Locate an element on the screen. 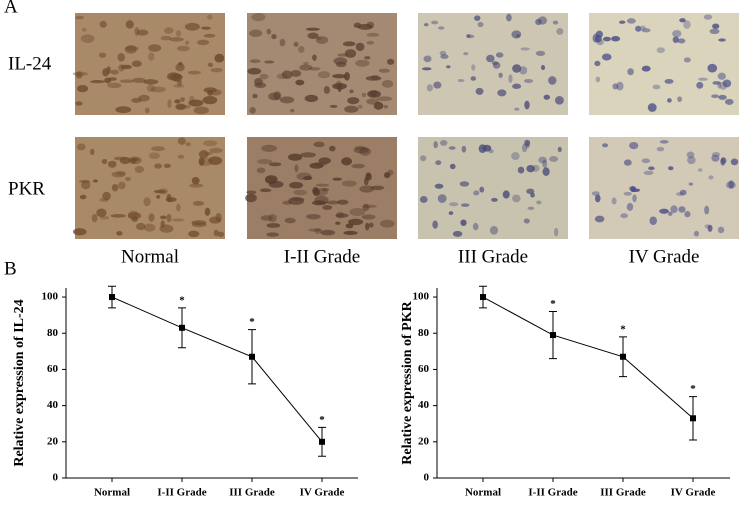 The width and height of the screenshot is (740, 525). y-tick-label: 80 is located at coordinates (424, 333).